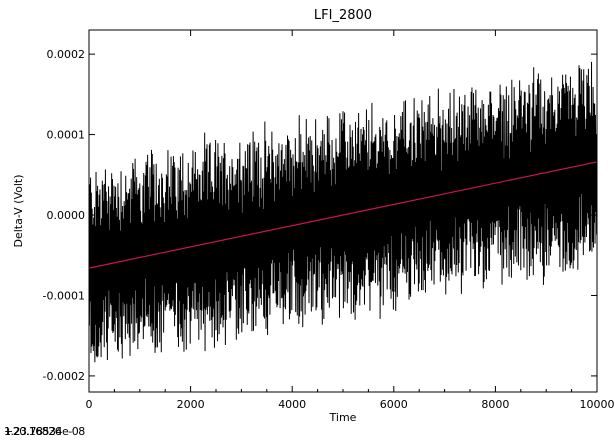  I want to click on x-tick-label: 8000, so click(495, 404).